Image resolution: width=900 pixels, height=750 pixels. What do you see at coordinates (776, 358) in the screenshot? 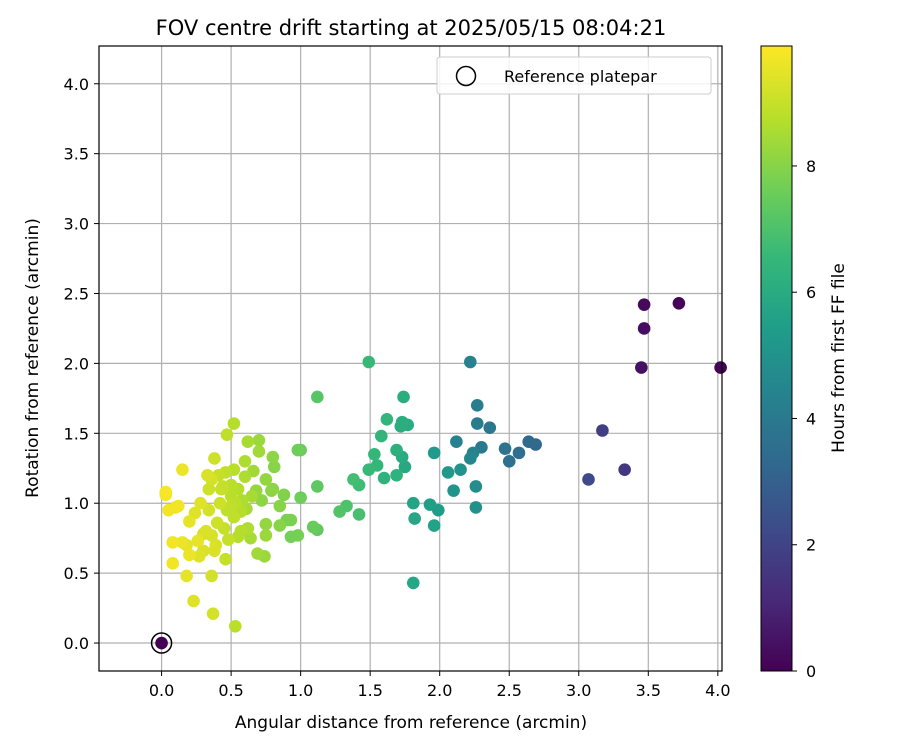
I see `colorbar` at bounding box center [776, 358].